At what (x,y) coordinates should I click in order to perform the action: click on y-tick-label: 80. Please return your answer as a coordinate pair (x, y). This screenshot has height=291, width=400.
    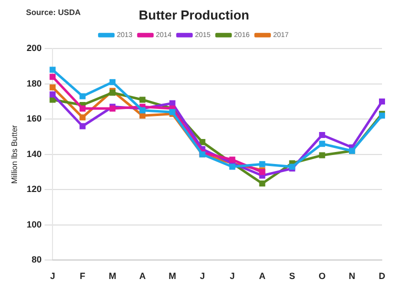
    Looking at the image, I should click on (37, 259).